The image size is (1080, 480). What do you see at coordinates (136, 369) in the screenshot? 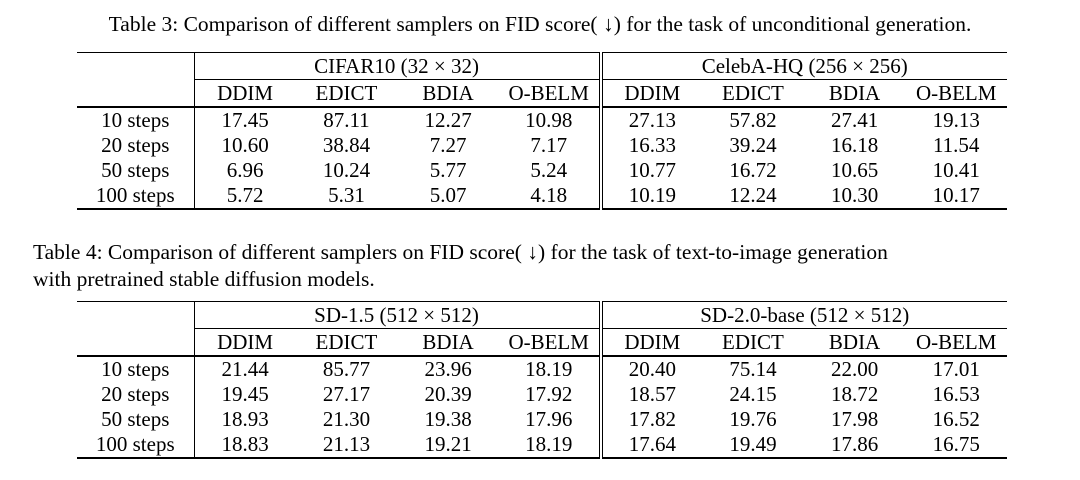
I see `row-label: 10 steps` at bounding box center [136, 369].